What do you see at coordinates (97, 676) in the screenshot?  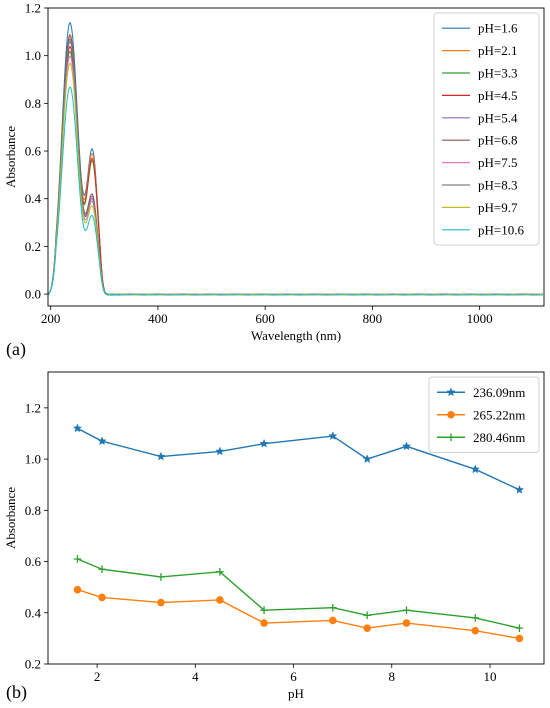 I see `x-tick-label: 2` at bounding box center [97, 676].